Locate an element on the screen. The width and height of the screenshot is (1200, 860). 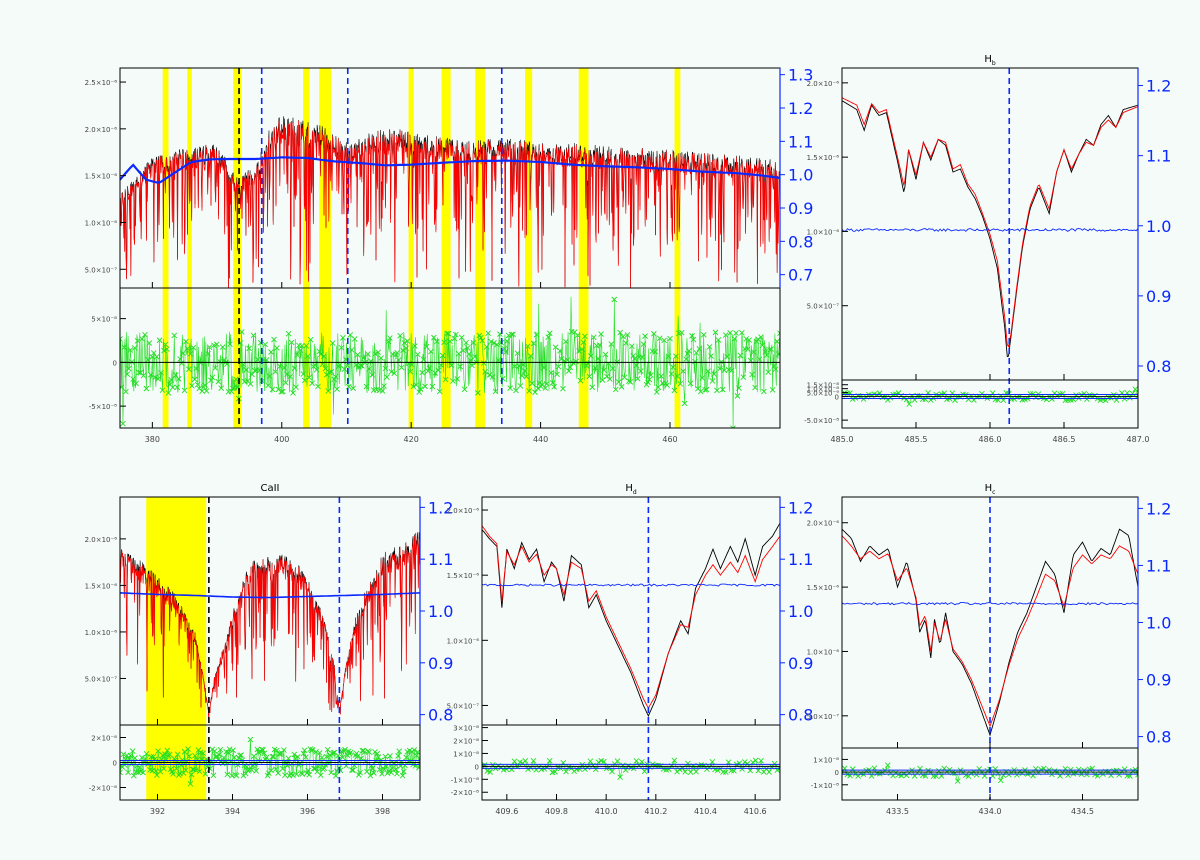
panel-title: Hd is located at coordinates (631, 489).